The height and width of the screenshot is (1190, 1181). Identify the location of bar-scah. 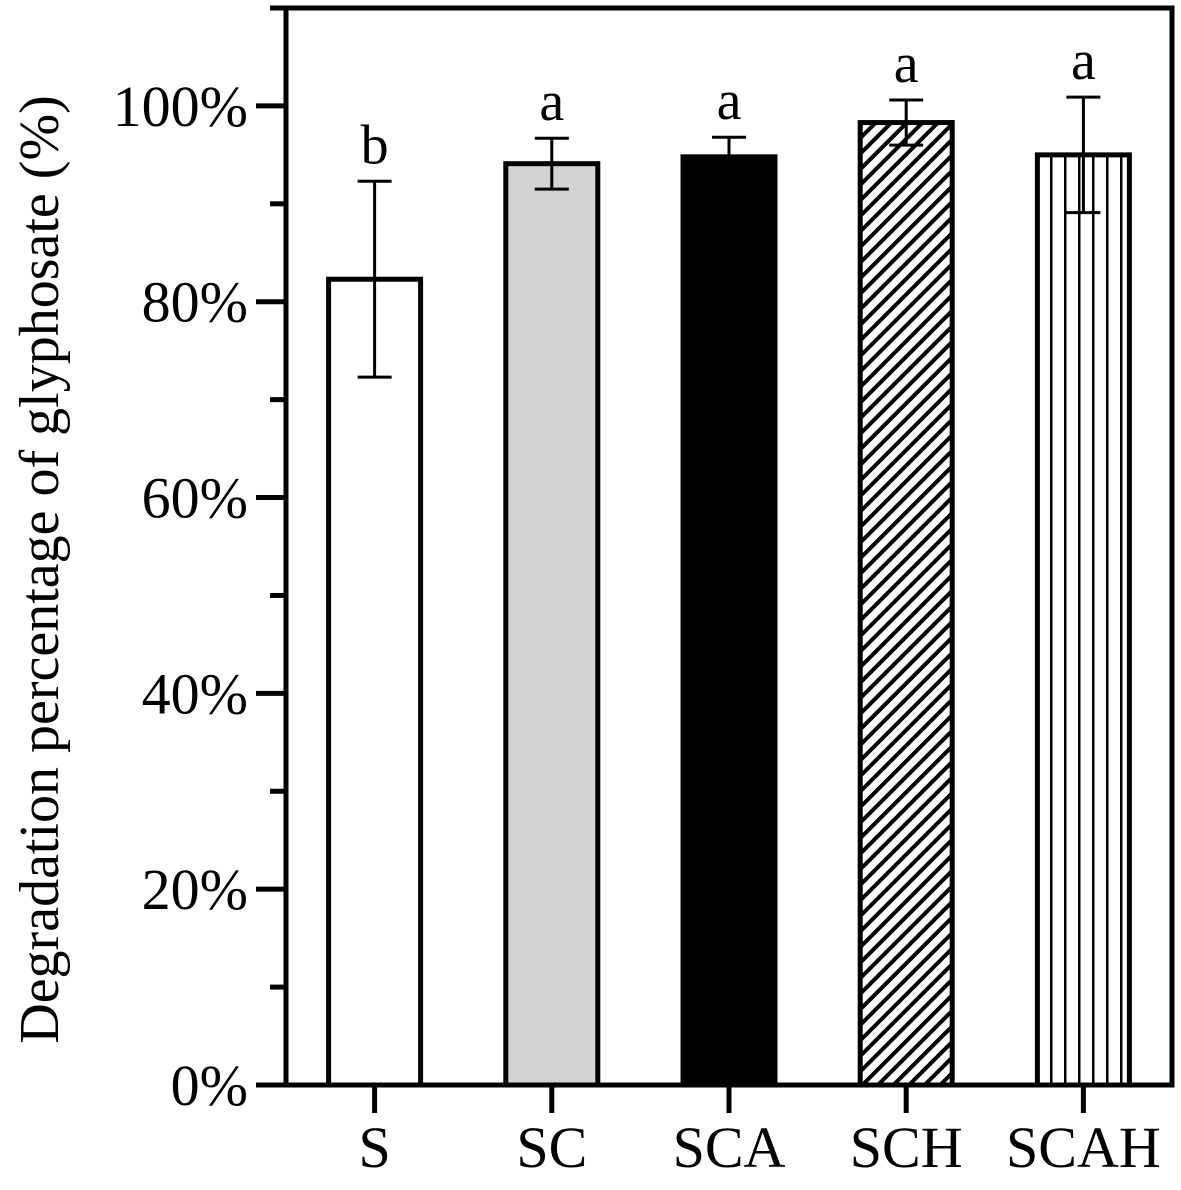
(1083, 620).